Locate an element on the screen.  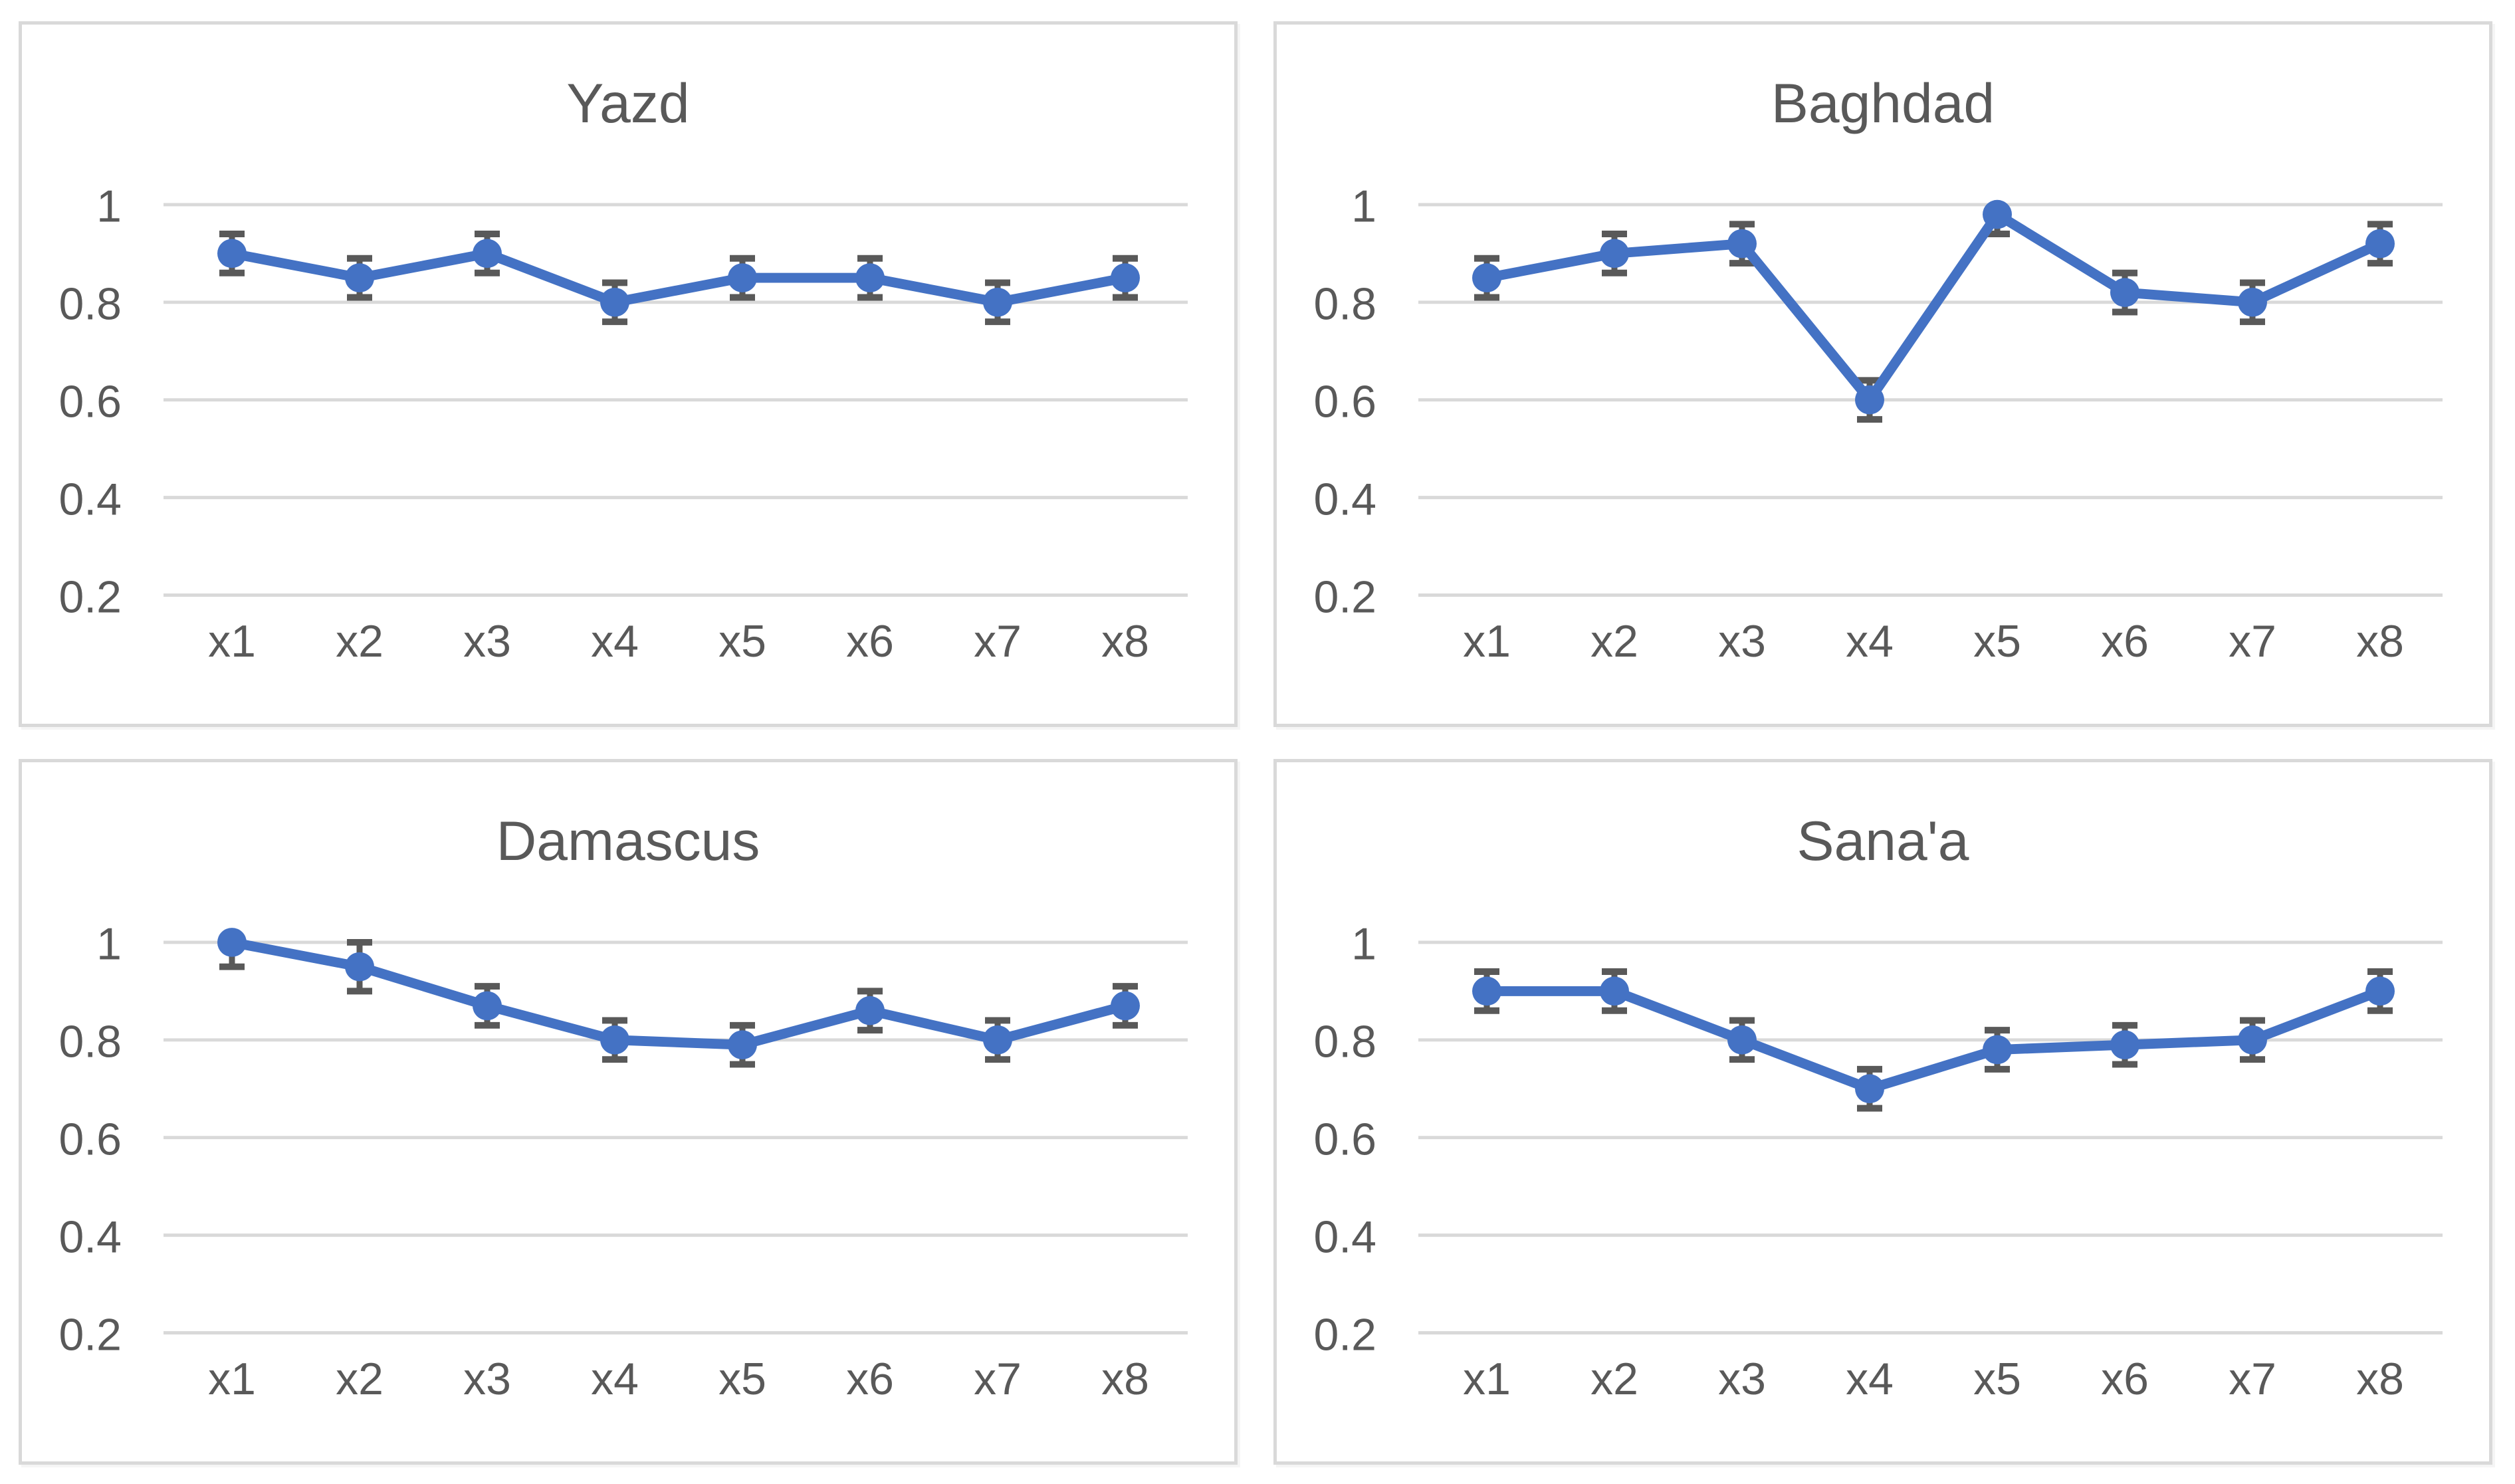
chart-title: Baghdad is located at coordinates (1883, 103).